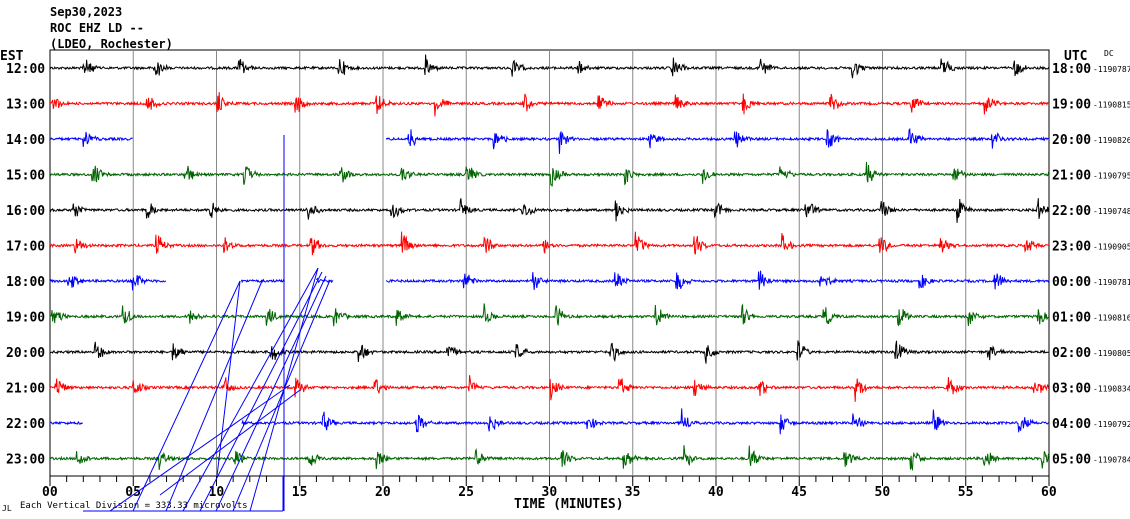 The height and width of the screenshot is (519, 1130). I want to click on est-hour-label: 17:00, so click(25, 247).